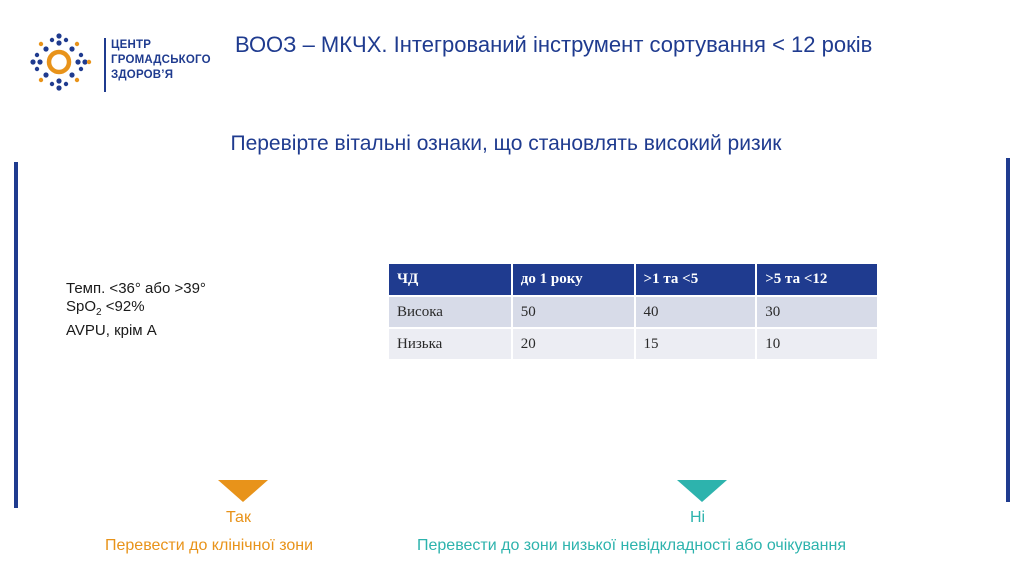 The height and width of the screenshot is (576, 1024). I want to click on spo2-criterion: SpO2 <92%, so click(136, 310).